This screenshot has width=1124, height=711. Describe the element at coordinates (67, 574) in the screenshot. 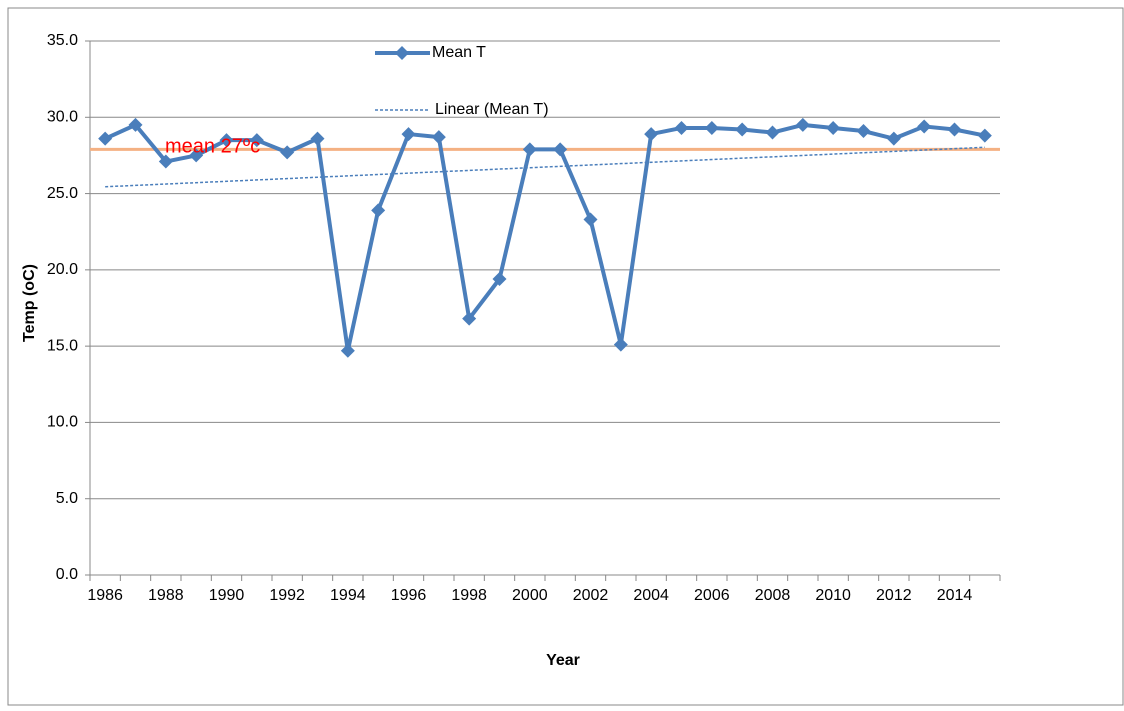

I see `y-tick-label: 0.0` at that location.